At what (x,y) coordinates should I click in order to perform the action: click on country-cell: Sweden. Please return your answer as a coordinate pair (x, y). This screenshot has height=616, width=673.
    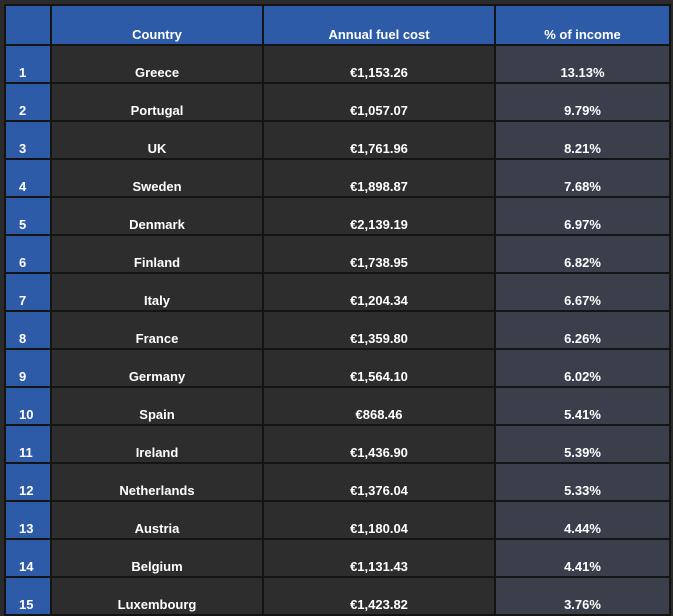
    Looking at the image, I should click on (157, 178).